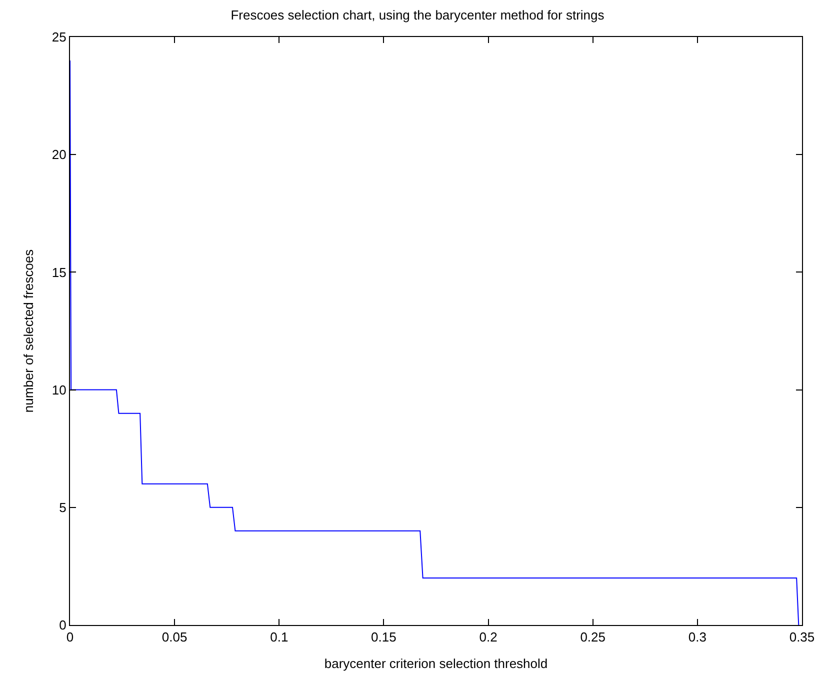  I want to click on y-tick-label: 15, so click(59, 272).